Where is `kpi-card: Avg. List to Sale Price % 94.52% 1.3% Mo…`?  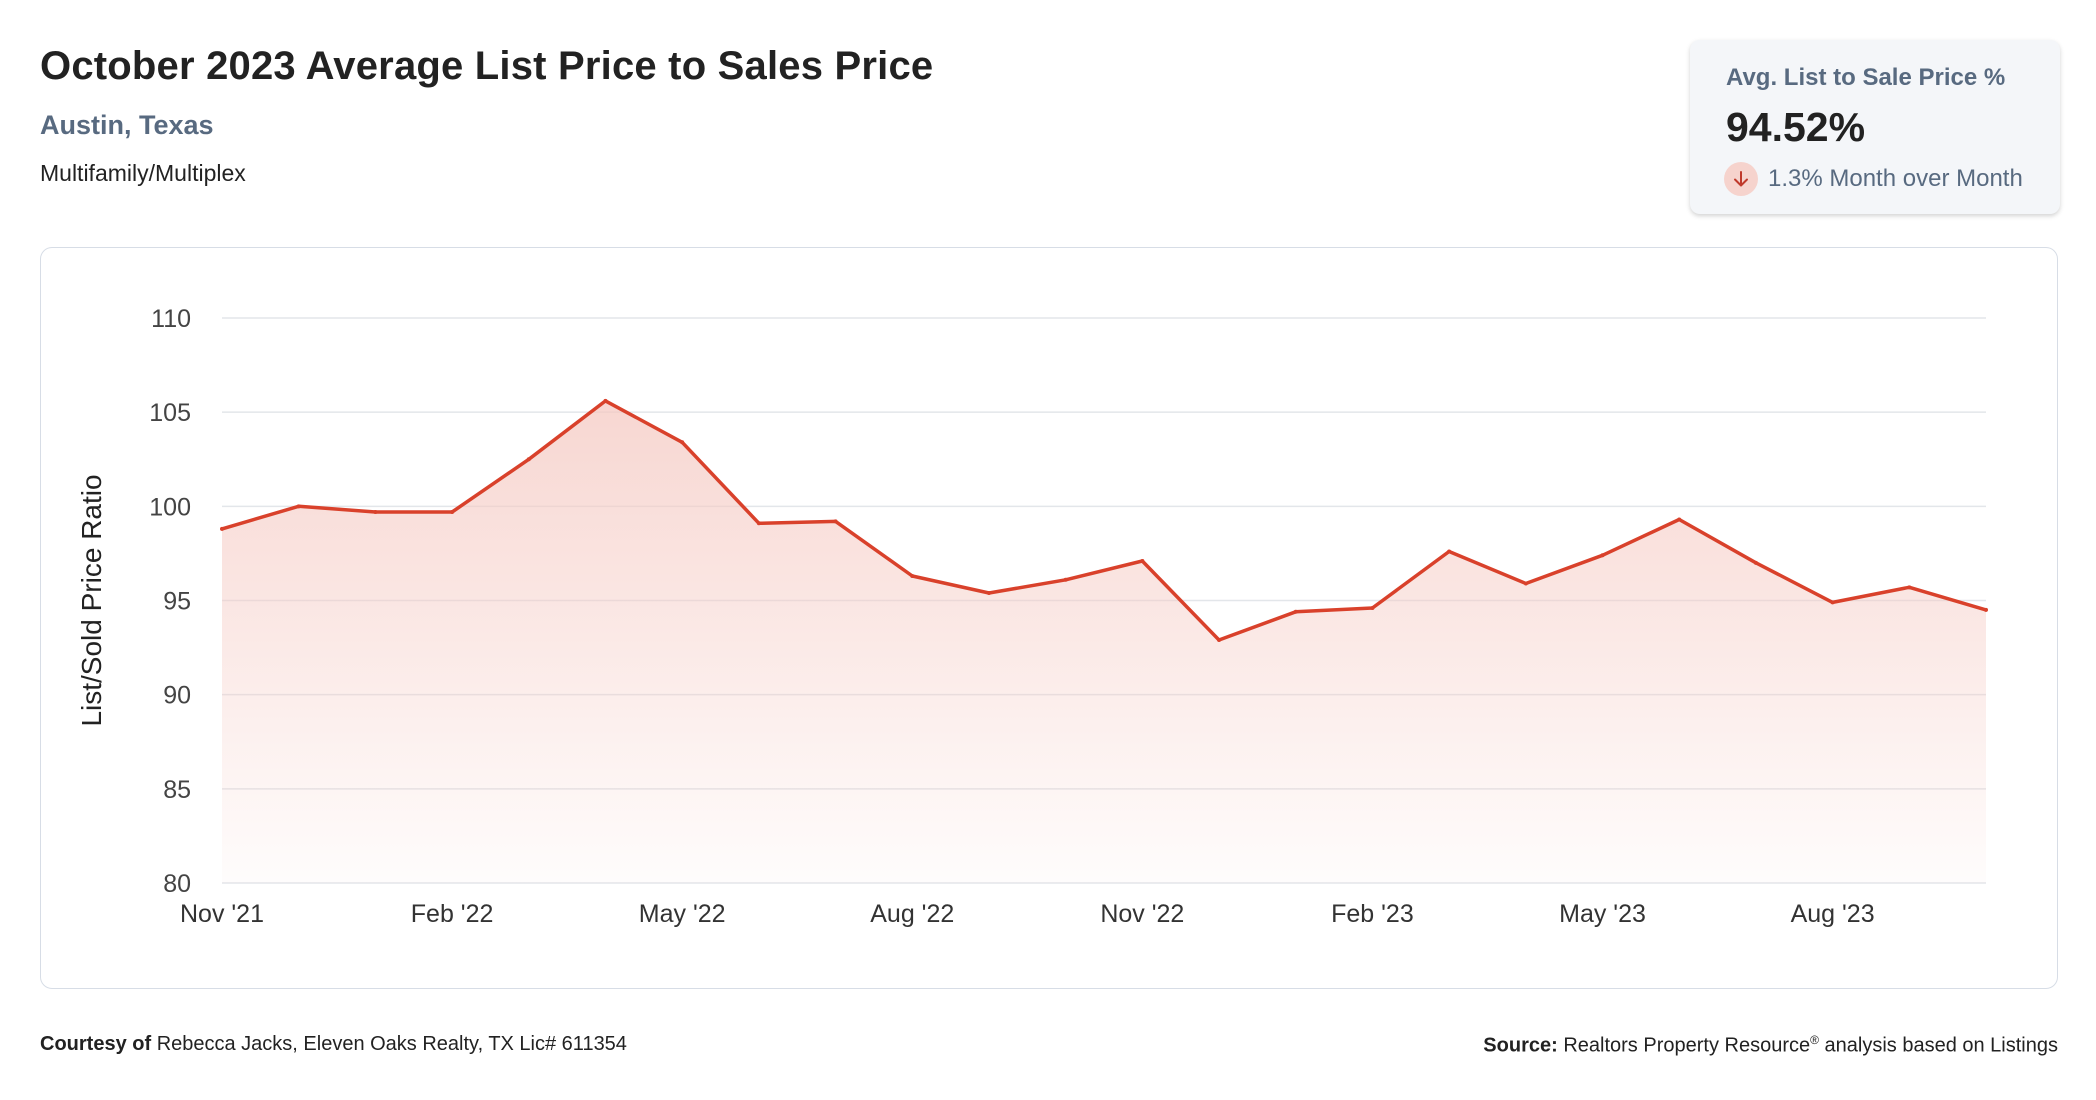 kpi-card: Avg. List to Sale Price % 94.52% 1.3% Mo… is located at coordinates (1875, 127).